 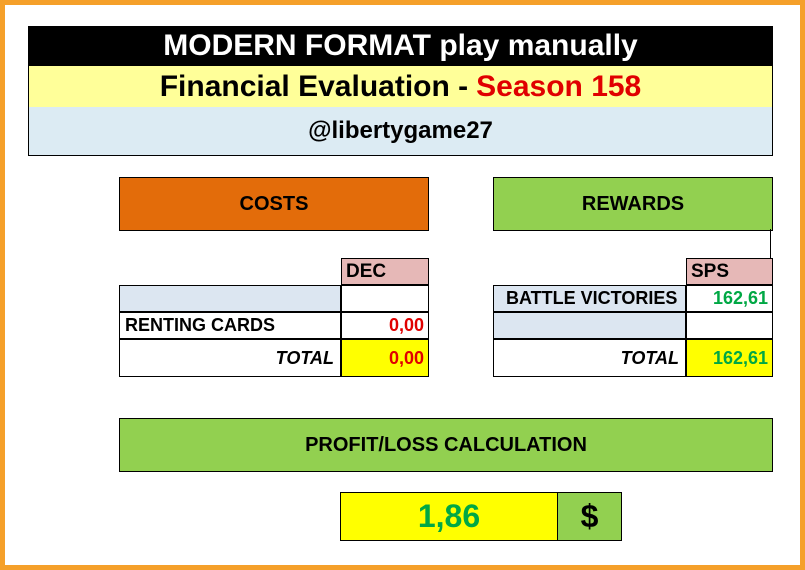 I want to click on rewards-connector-line, so click(x=770, y=243).